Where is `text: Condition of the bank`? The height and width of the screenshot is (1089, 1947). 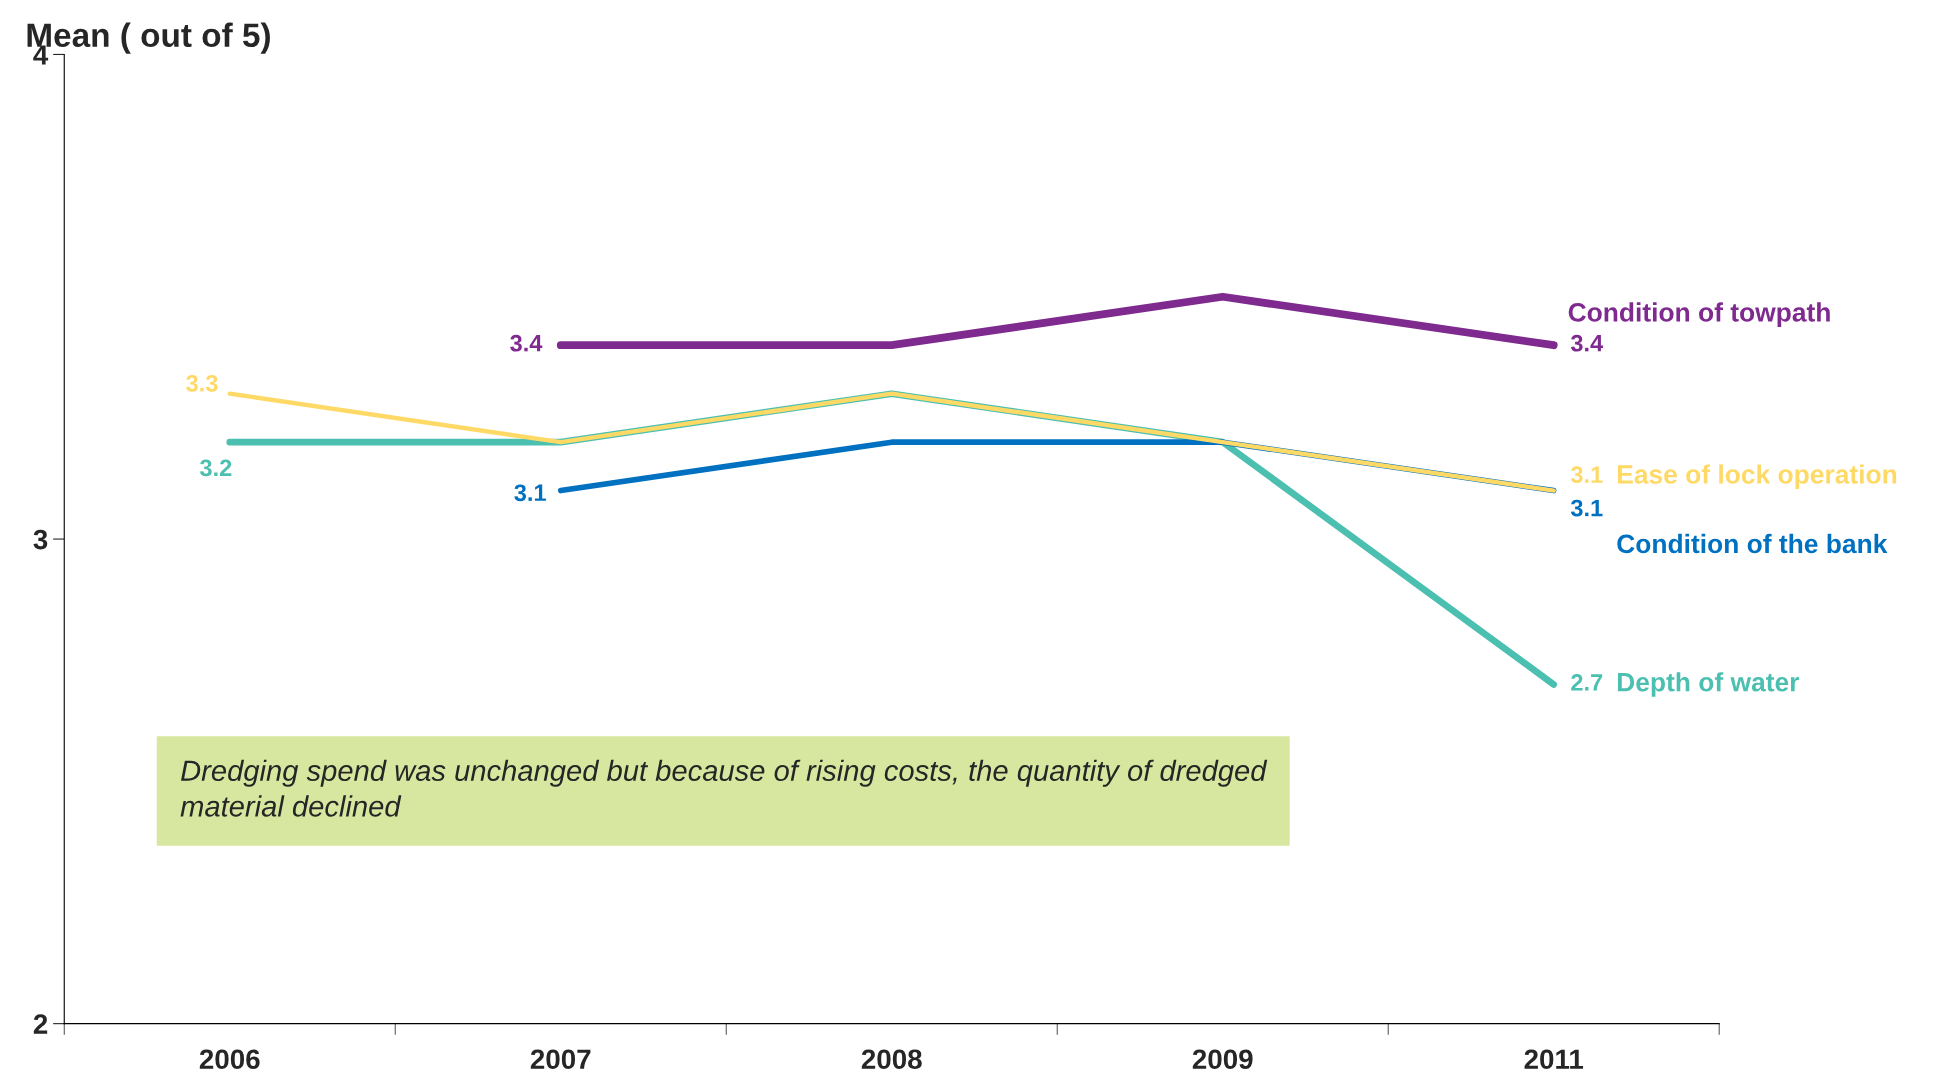
text: Condition of the bank is located at coordinates (1752, 543).